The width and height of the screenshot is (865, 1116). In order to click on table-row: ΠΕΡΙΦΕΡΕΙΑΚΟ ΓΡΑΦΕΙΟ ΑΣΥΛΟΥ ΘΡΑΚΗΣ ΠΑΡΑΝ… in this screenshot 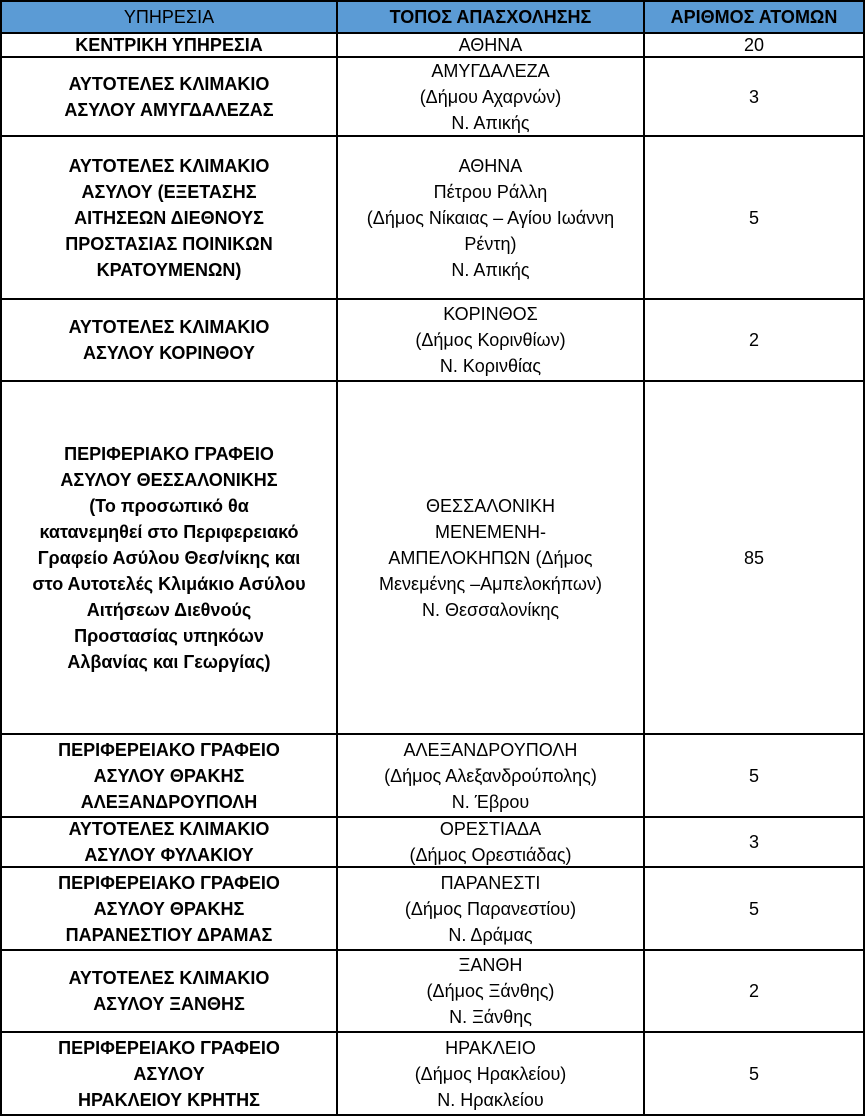, I will do `click(432, 909)`.